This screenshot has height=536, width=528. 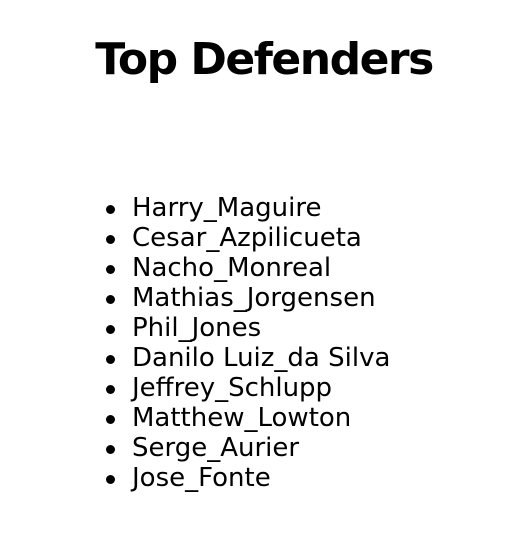 I want to click on defender-name: Matthew_Lowton, so click(x=242, y=418).